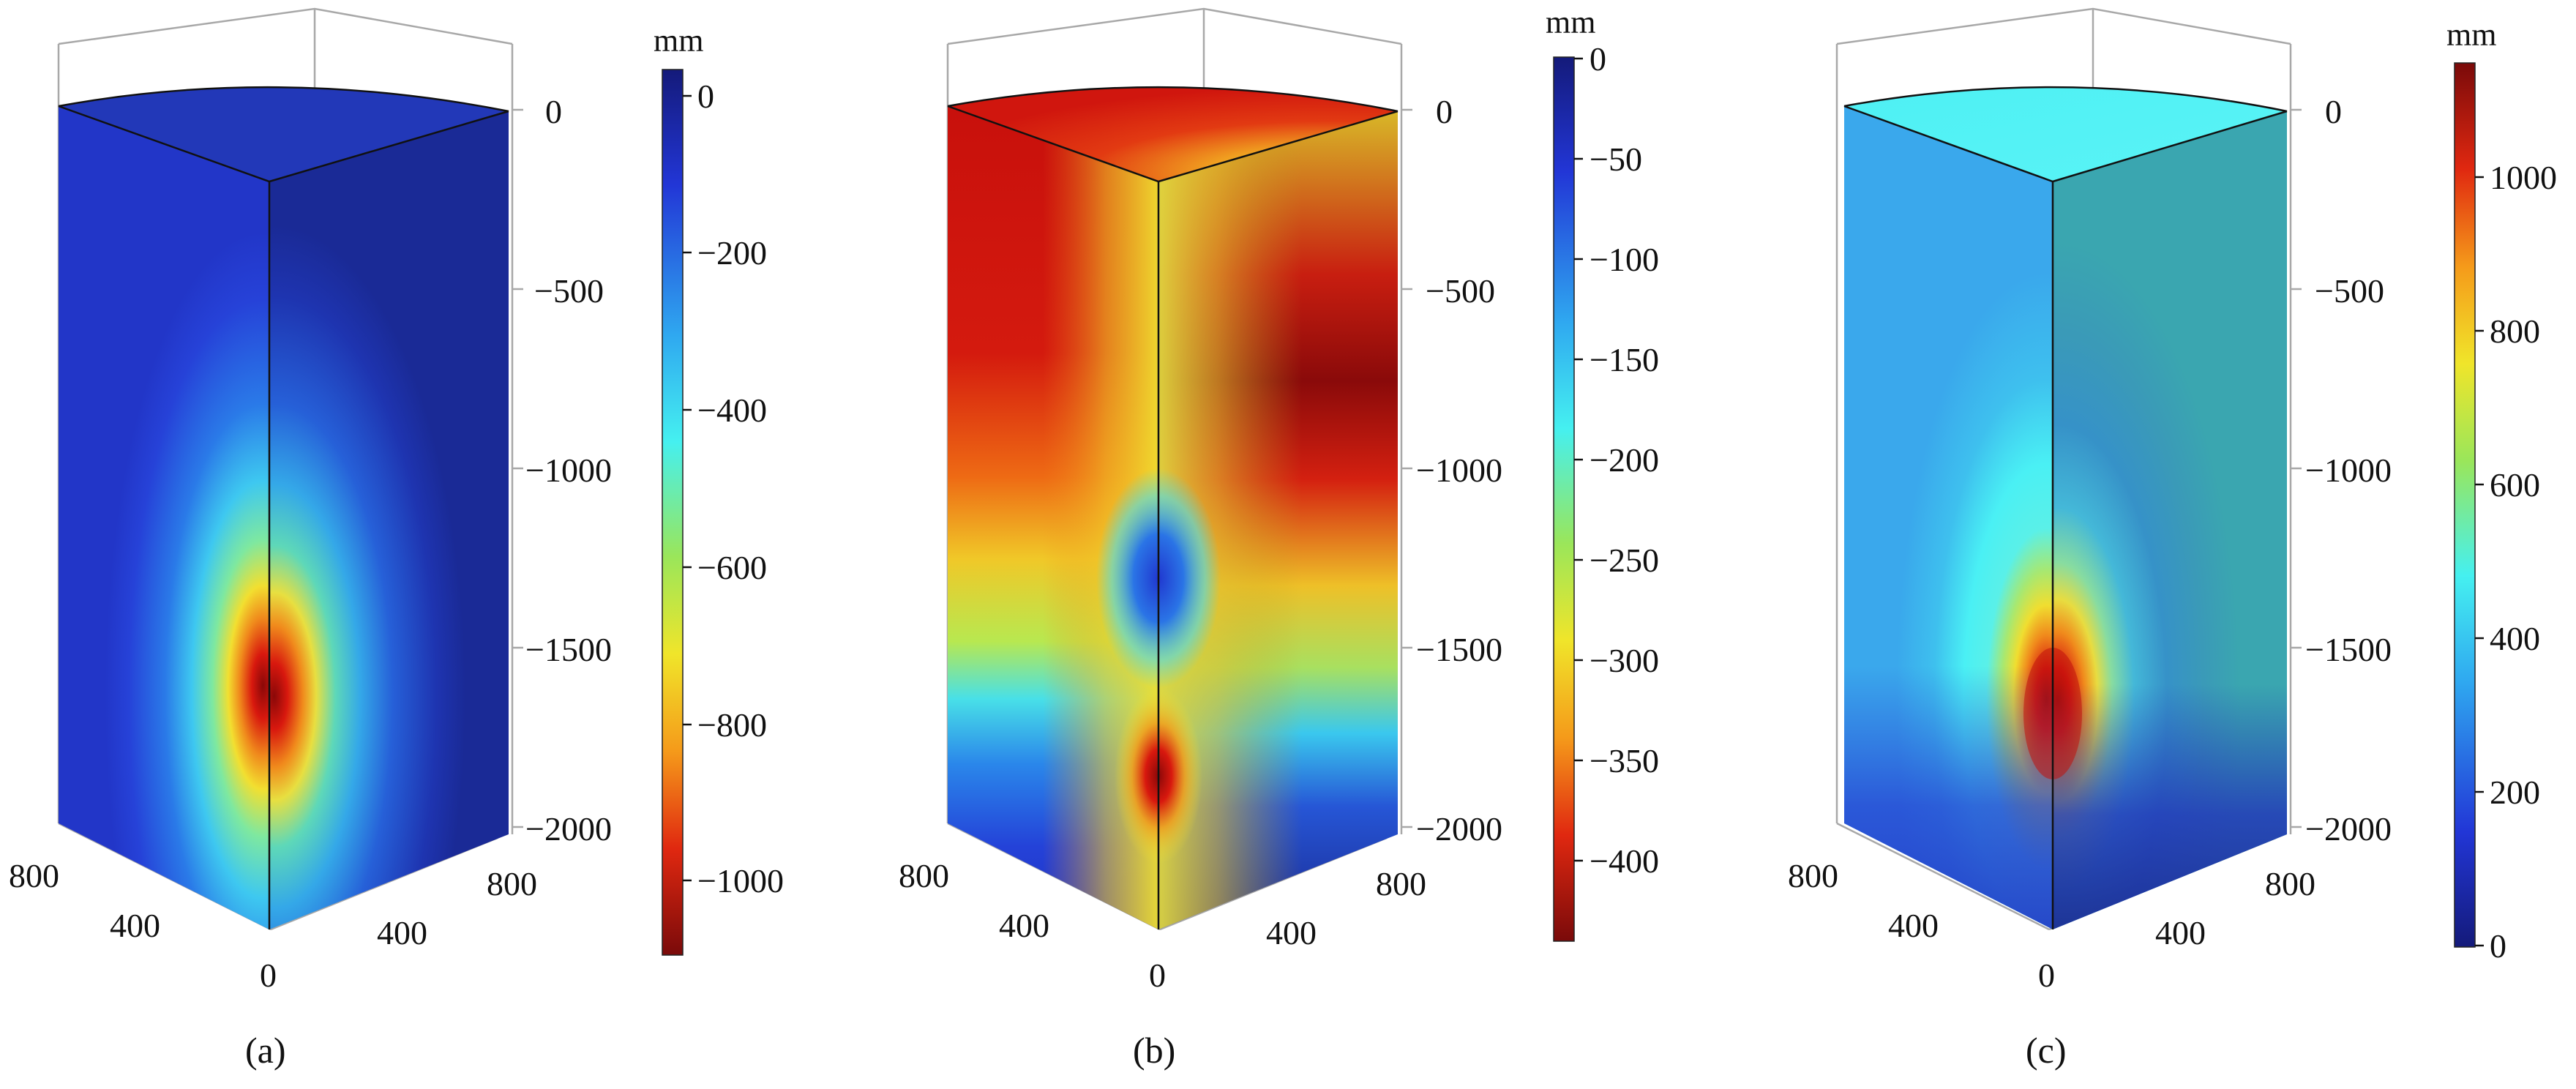 The height and width of the screenshot is (1089, 2576). I want to click on cb-tick-2: −100, so click(1624, 259).